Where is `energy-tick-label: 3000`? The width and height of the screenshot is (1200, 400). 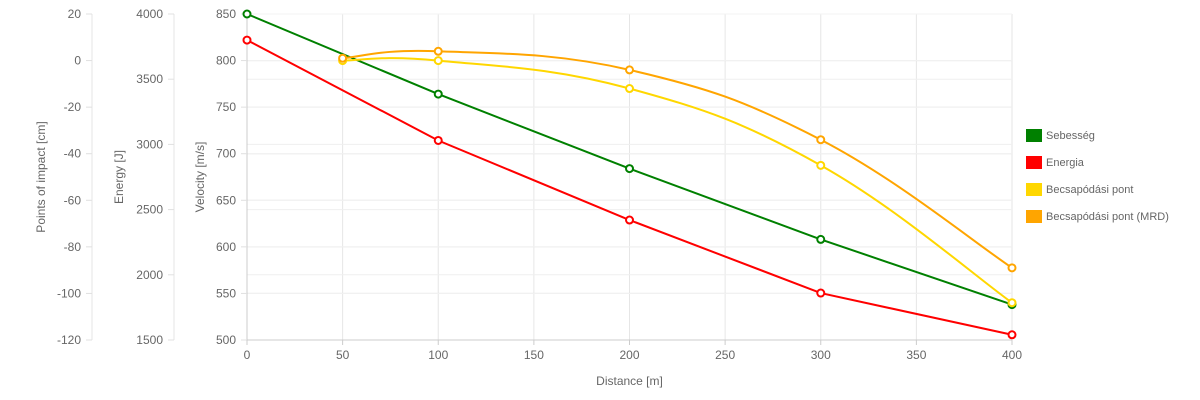 energy-tick-label: 3000 is located at coordinates (149, 144).